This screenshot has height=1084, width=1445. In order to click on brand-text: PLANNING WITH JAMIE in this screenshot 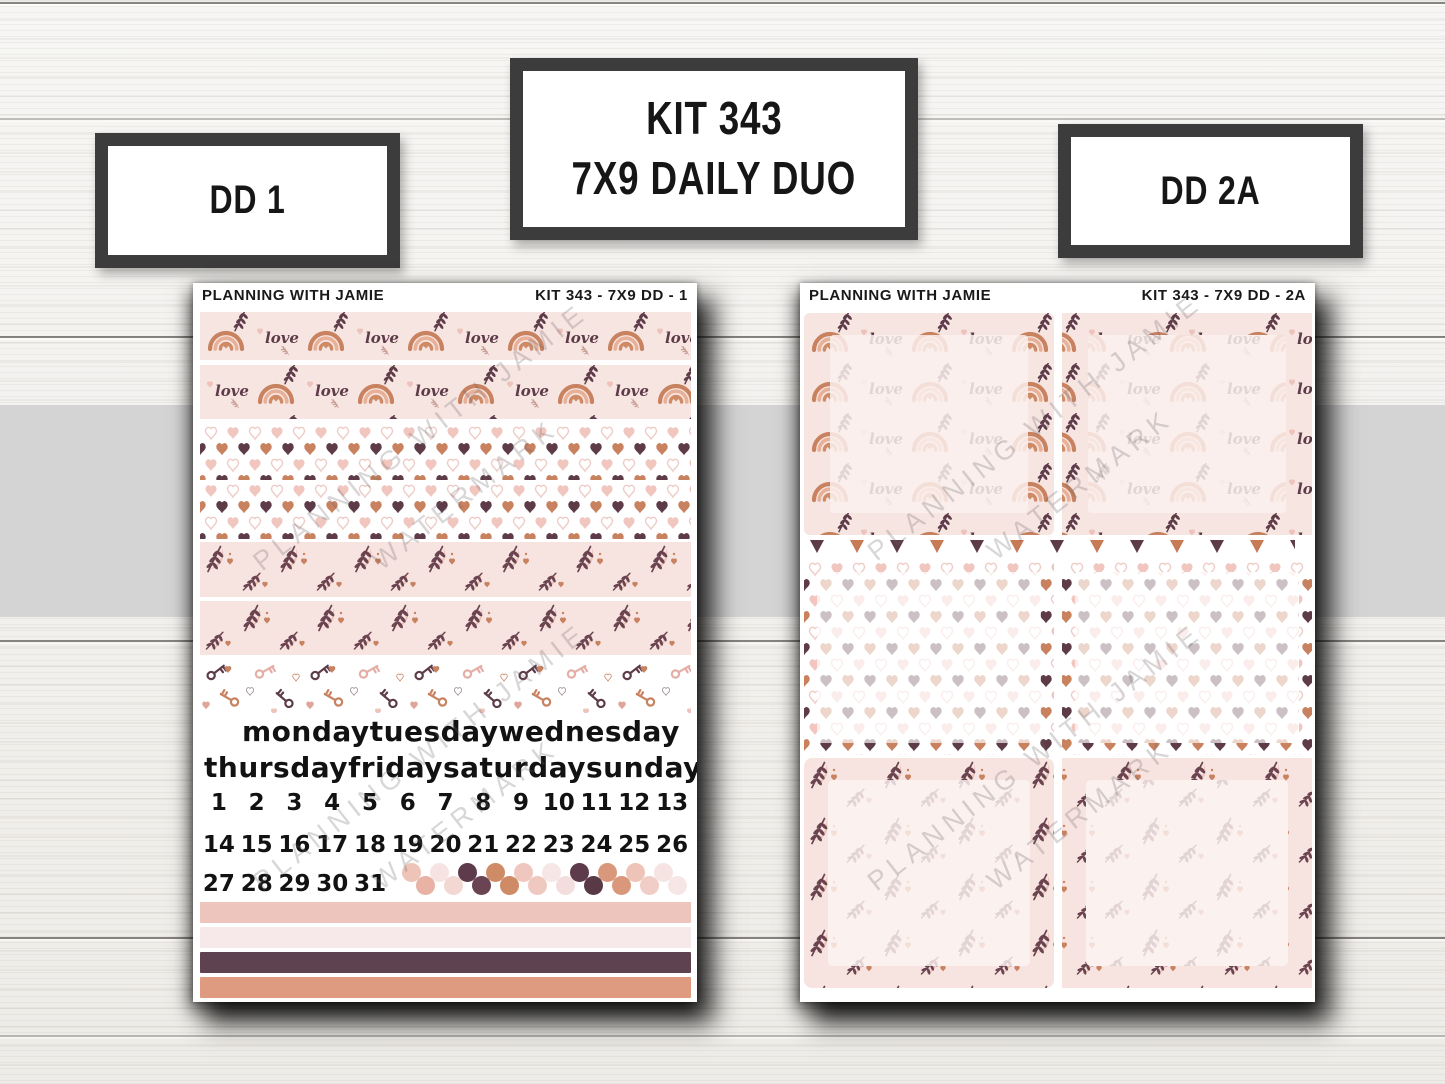, I will do `click(900, 295)`.